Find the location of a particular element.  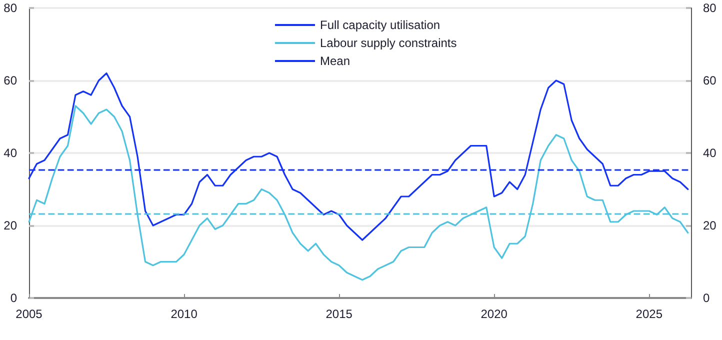

x-tick-label: 2005 is located at coordinates (29, 314).